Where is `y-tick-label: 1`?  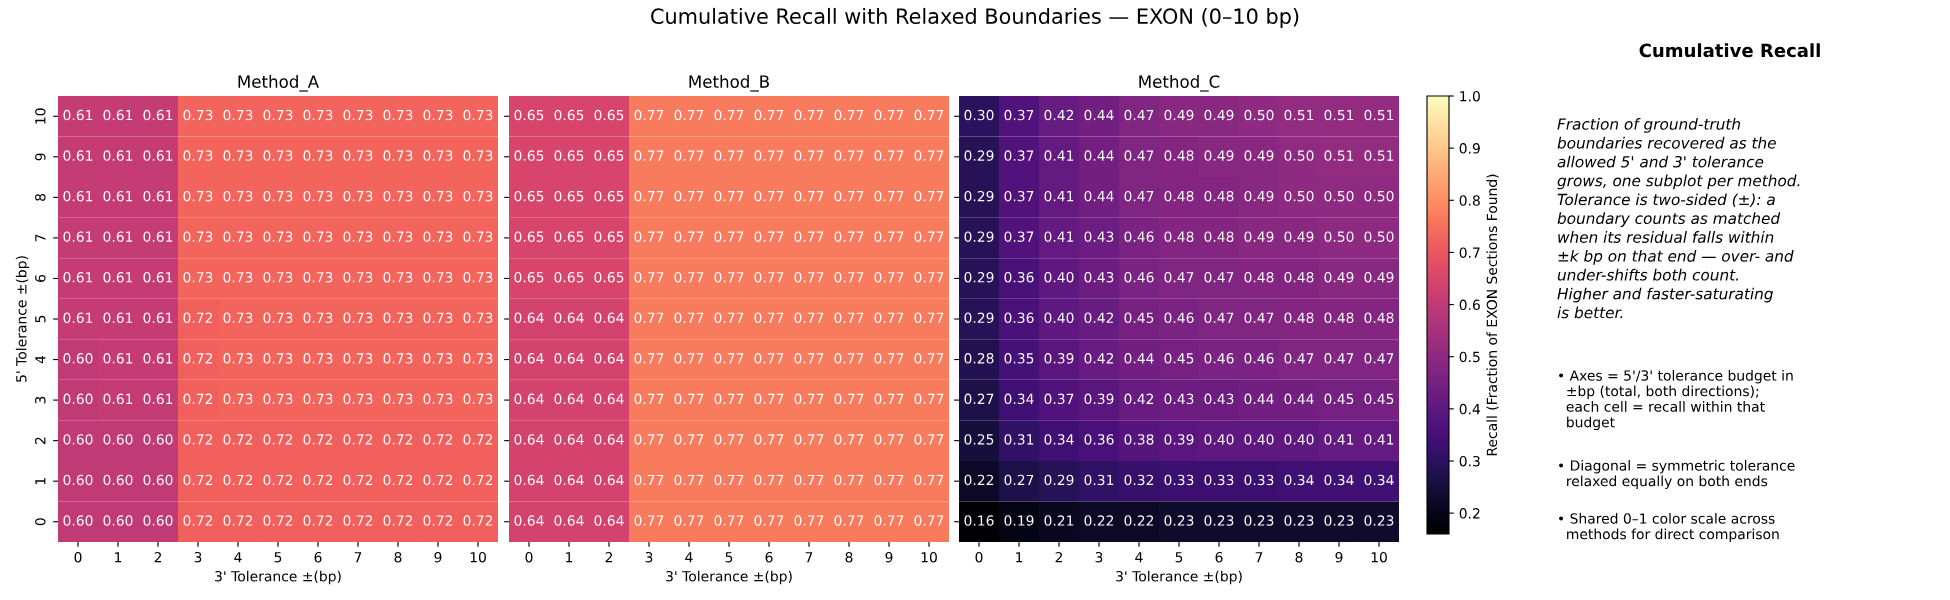 y-tick-label: 1 is located at coordinates (40, 481).